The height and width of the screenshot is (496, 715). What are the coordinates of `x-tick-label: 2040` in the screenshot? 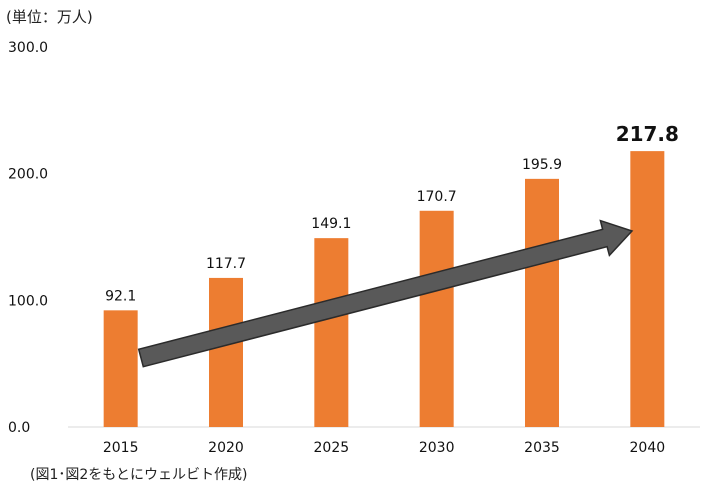 It's located at (648, 448).